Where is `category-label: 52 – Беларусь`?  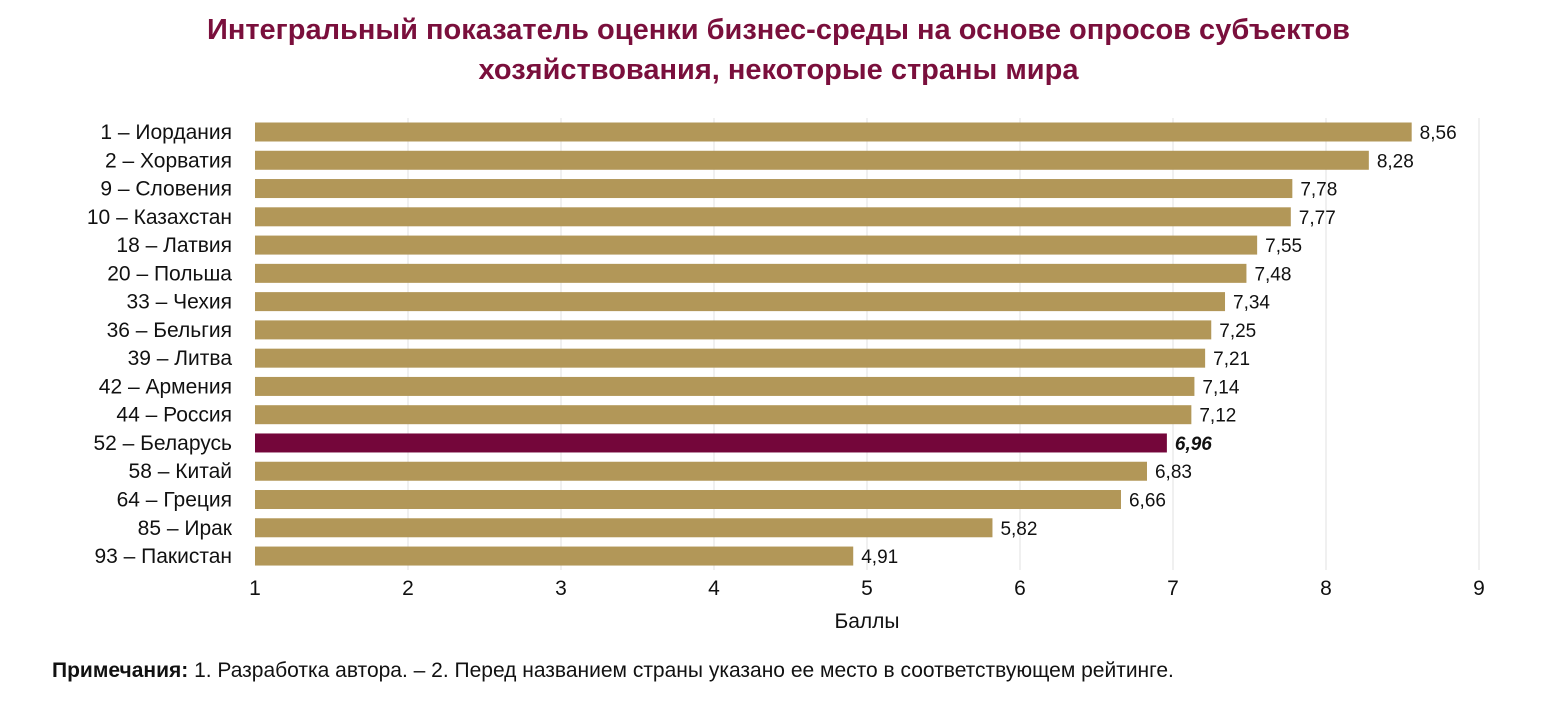
category-label: 52 – Беларусь is located at coordinates (162, 443).